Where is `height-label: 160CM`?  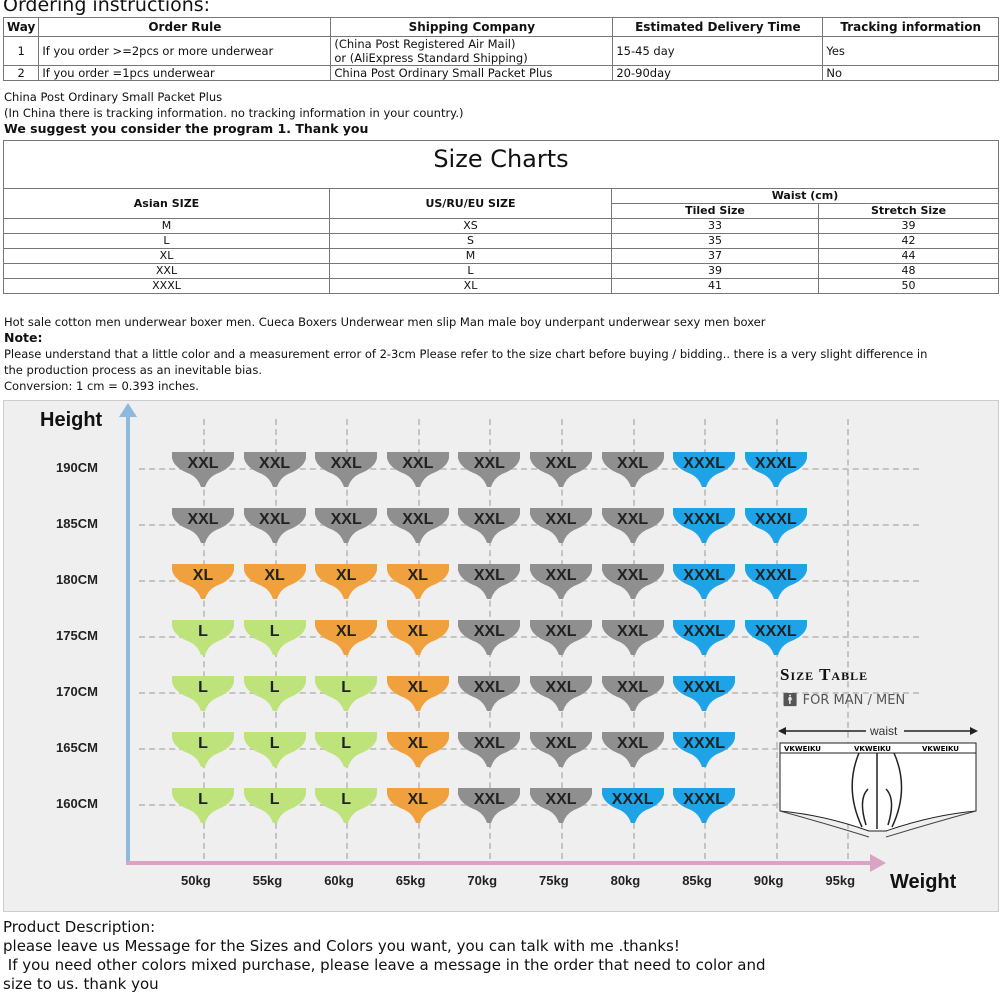 height-label: 160CM is located at coordinates (77, 803).